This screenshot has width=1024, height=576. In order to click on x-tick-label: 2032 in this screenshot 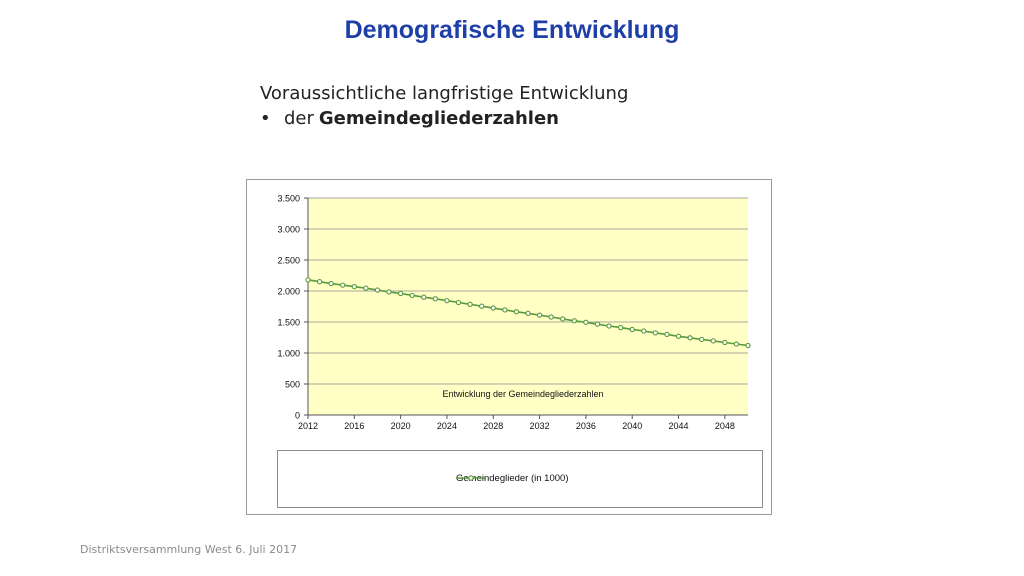, I will do `click(540, 426)`.